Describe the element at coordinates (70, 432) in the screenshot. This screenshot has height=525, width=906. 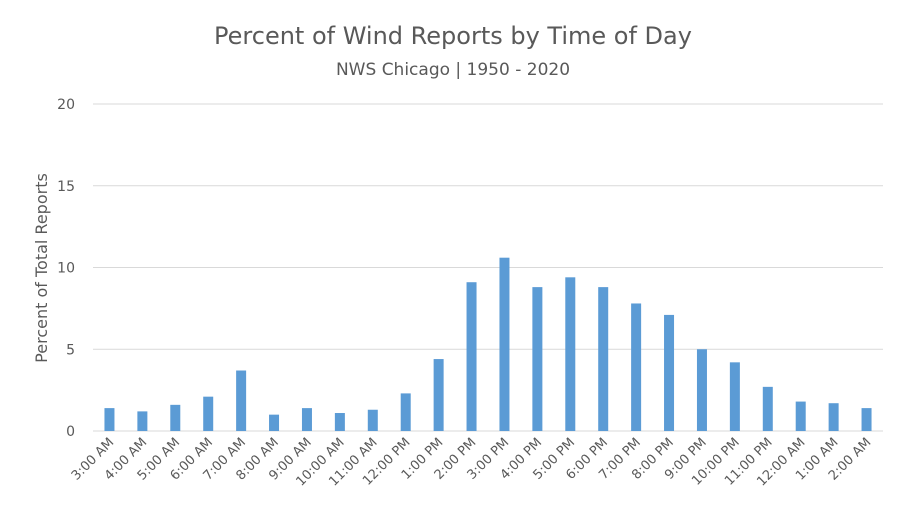
I see `y-tick-label: 0` at that location.